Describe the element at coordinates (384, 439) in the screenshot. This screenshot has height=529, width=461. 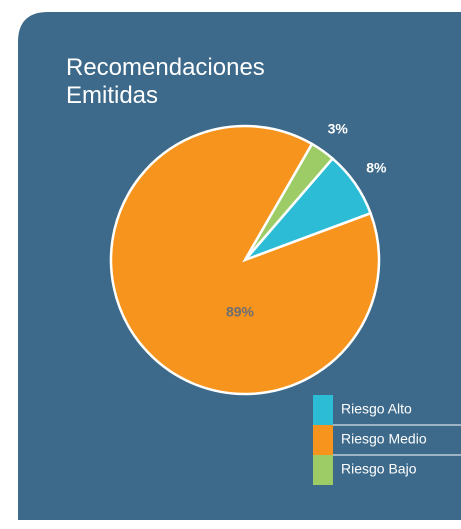
I see `legend-label: Riesgo Medio` at that location.